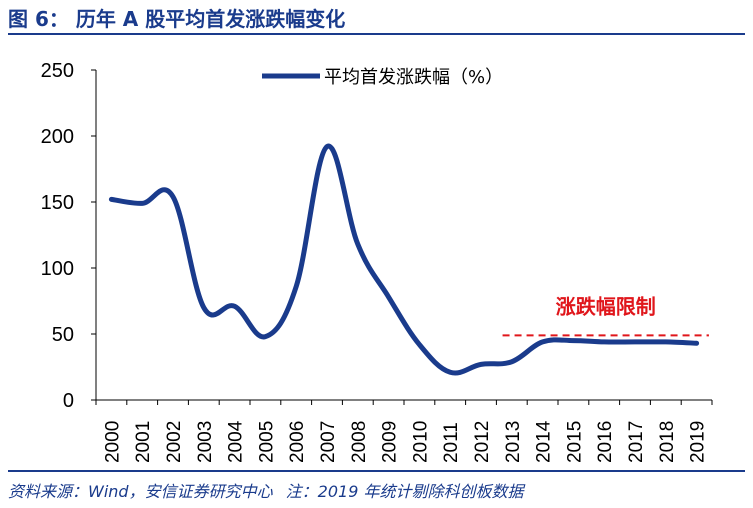 Image resolution: width=753 pixels, height=508 pixels. Describe the element at coordinates (413, 77) in the screenshot. I see `legend-label: 平均首发涨跌幅（%）` at that location.